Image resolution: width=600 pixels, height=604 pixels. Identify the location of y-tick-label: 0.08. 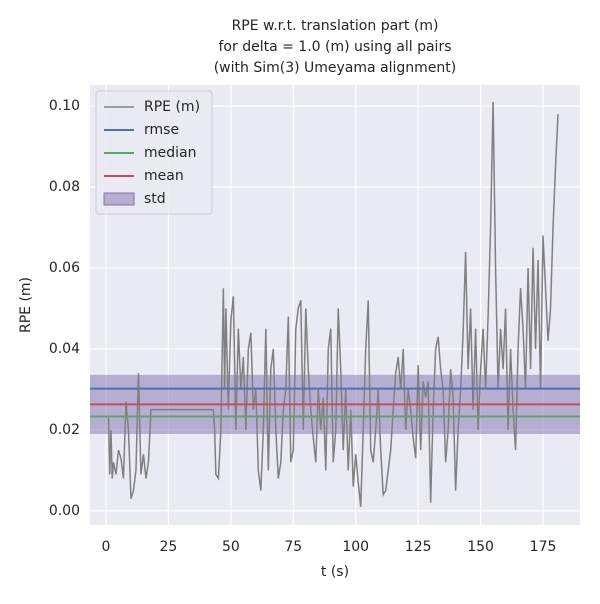
(64, 187).